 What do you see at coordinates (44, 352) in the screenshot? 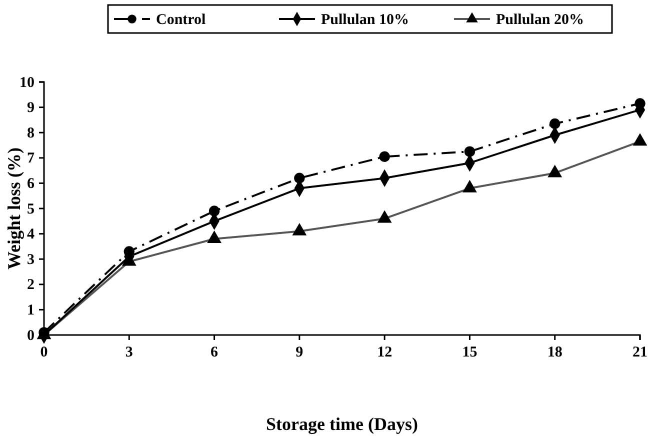
I see `x-tick-label: 0` at bounding box center [44, 352].